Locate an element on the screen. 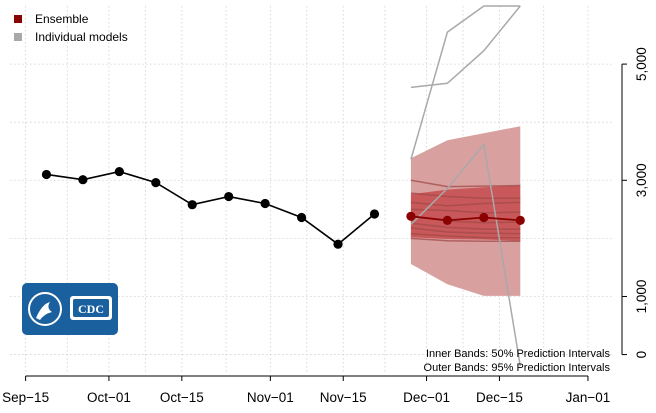 The width and height of the screenshot is (656, 413). x-tick-label: Nov−15 is located at coordinates (343, 397).